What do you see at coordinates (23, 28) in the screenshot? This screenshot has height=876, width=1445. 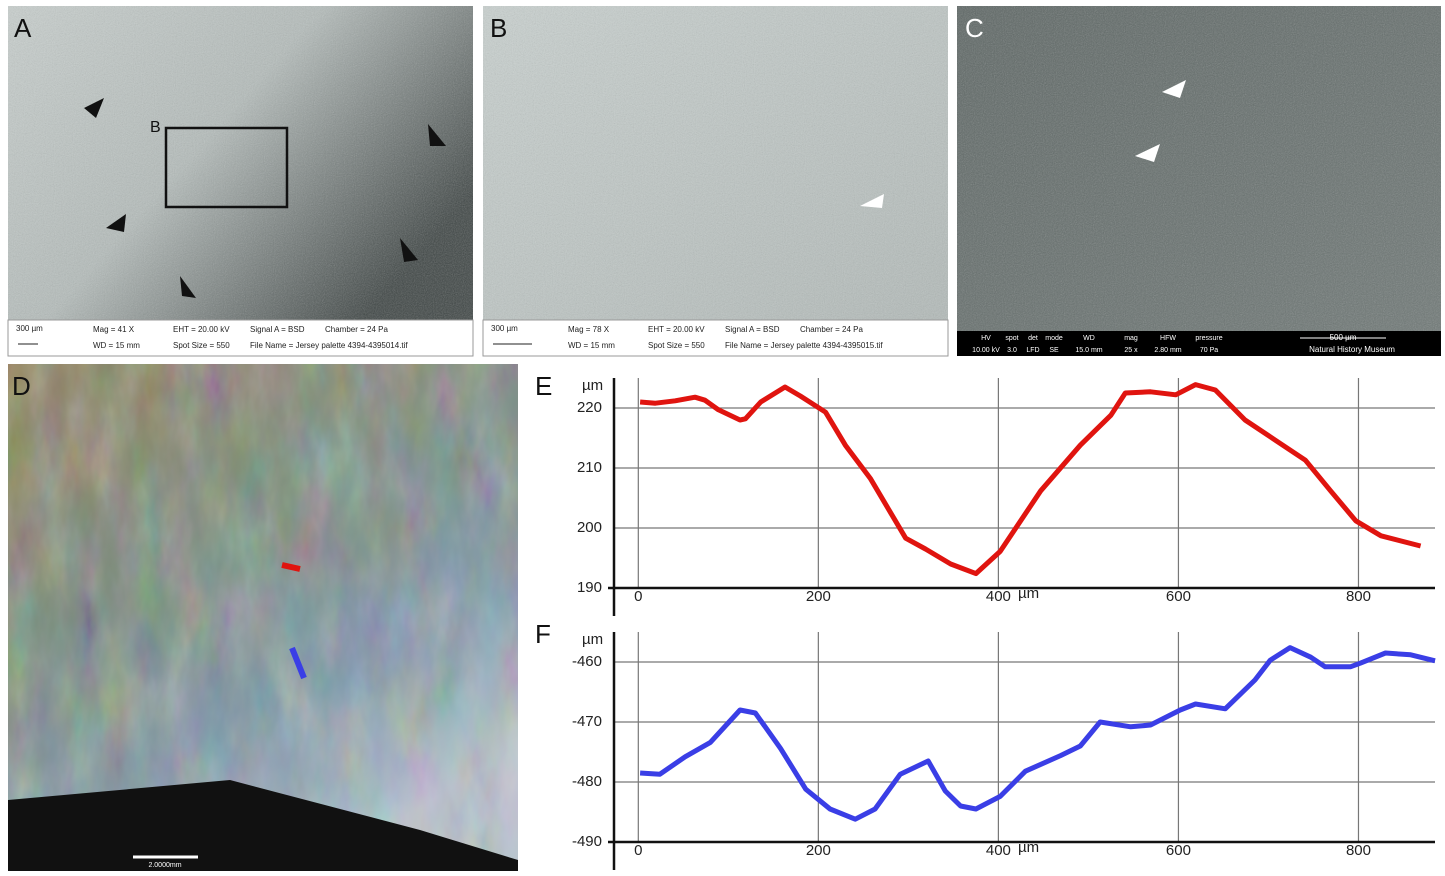 I see `panel-label: A` at bounding box center [23, 28].